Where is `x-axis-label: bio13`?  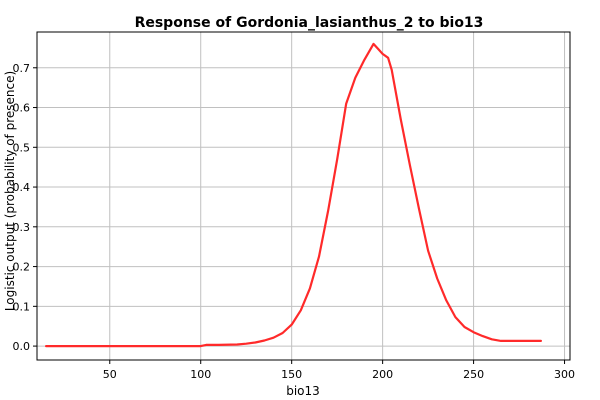
x-axis-label: bio13 is located at coordinates (303, 391).